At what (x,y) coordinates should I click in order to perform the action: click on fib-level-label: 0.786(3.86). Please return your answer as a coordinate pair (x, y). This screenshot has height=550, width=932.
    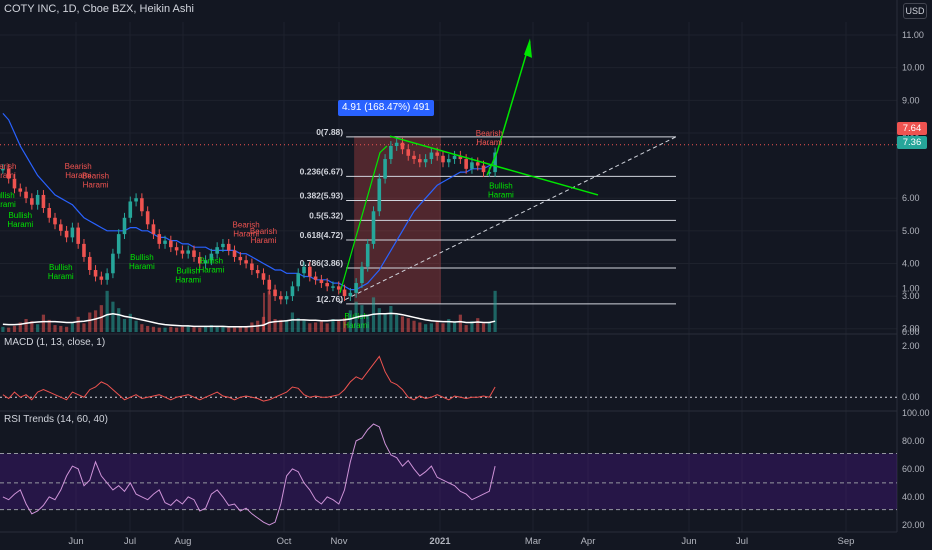
    Looking at the image, I should click on (322, 263).